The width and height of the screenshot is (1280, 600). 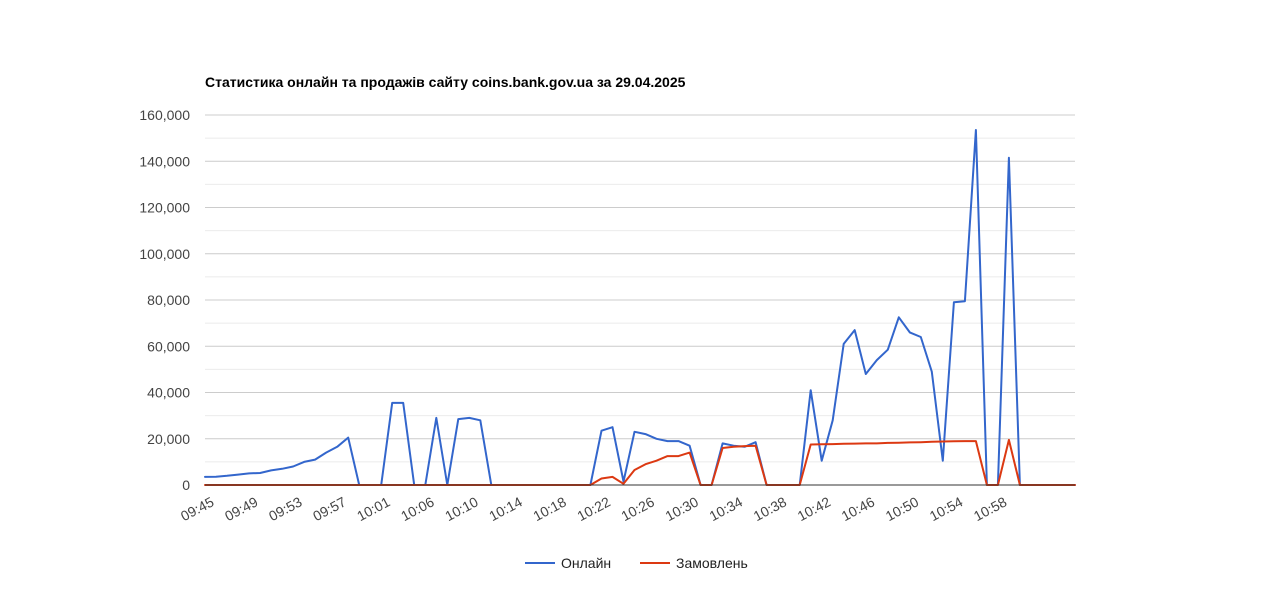 I want to click on x-tick-label: 10:30, so click(x=682, y=508).